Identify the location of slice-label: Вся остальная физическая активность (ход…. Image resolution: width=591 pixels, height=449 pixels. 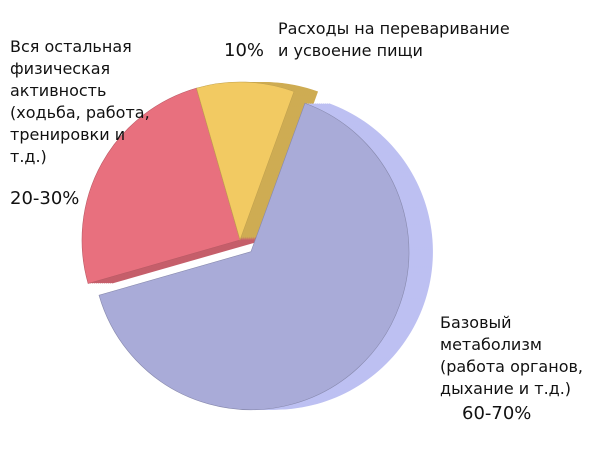
(80, 101).